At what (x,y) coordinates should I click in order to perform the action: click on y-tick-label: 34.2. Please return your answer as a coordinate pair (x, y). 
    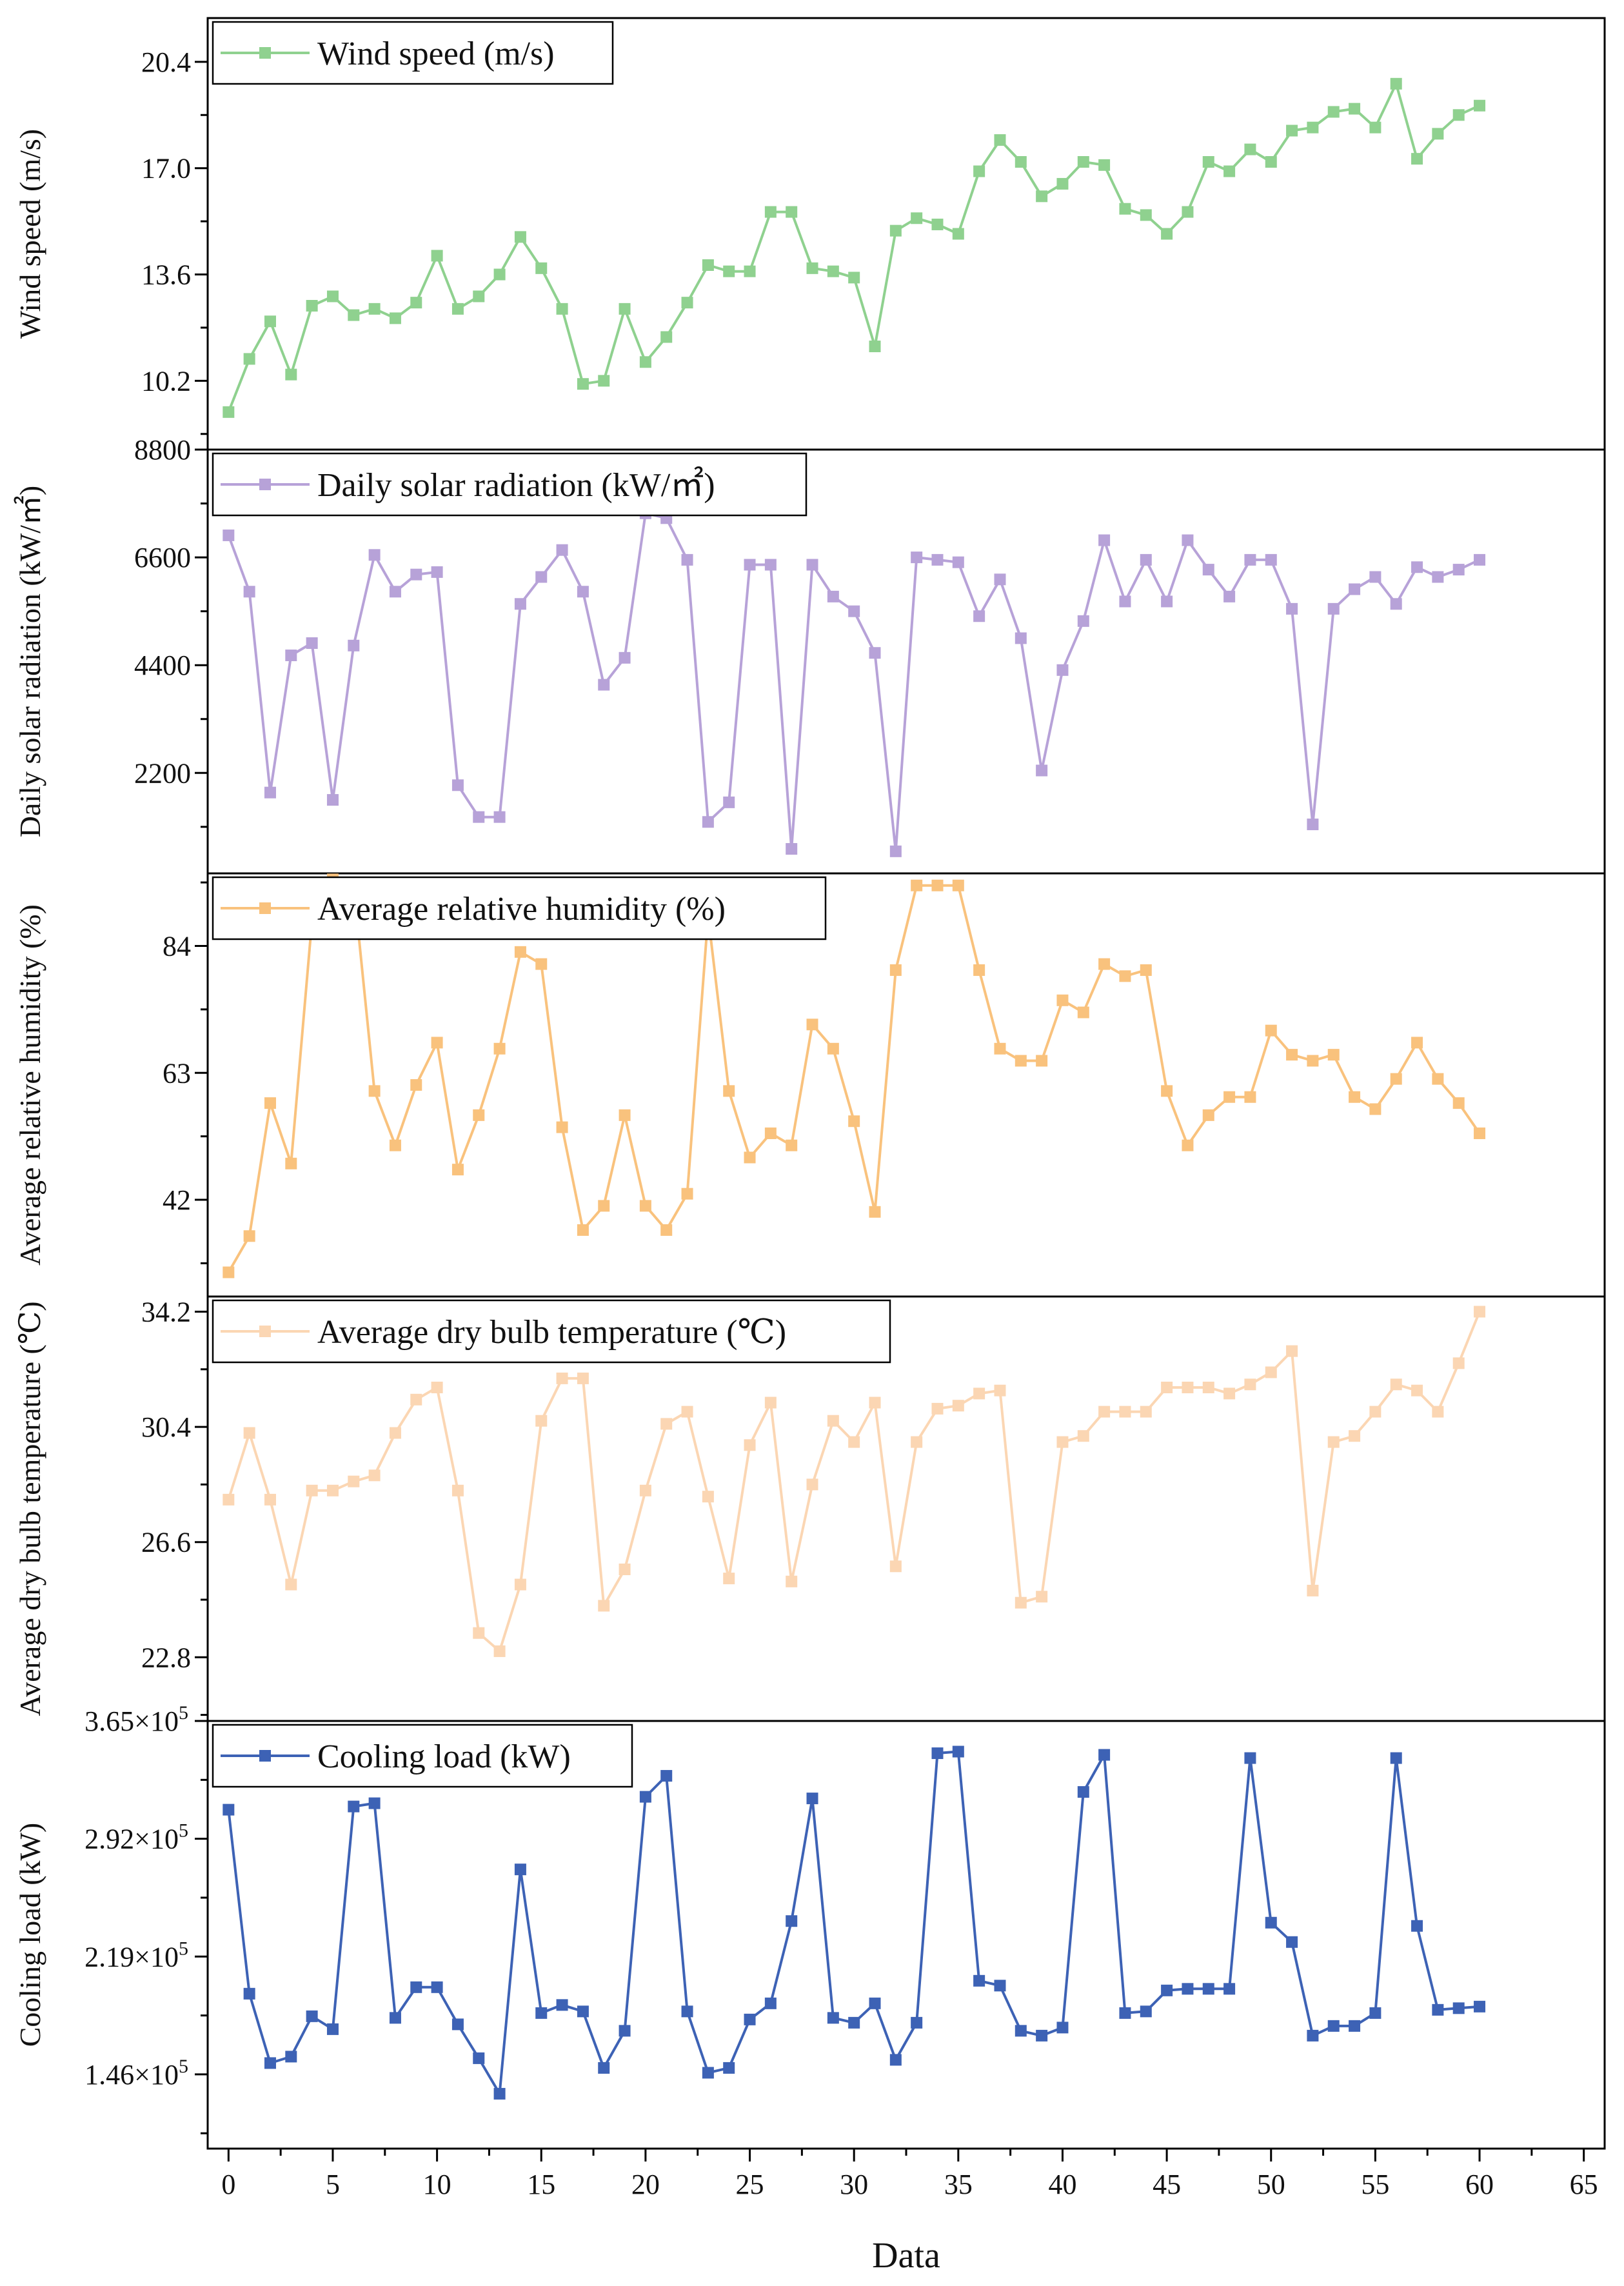
    Looking at the image, I should click on (166, 1312).